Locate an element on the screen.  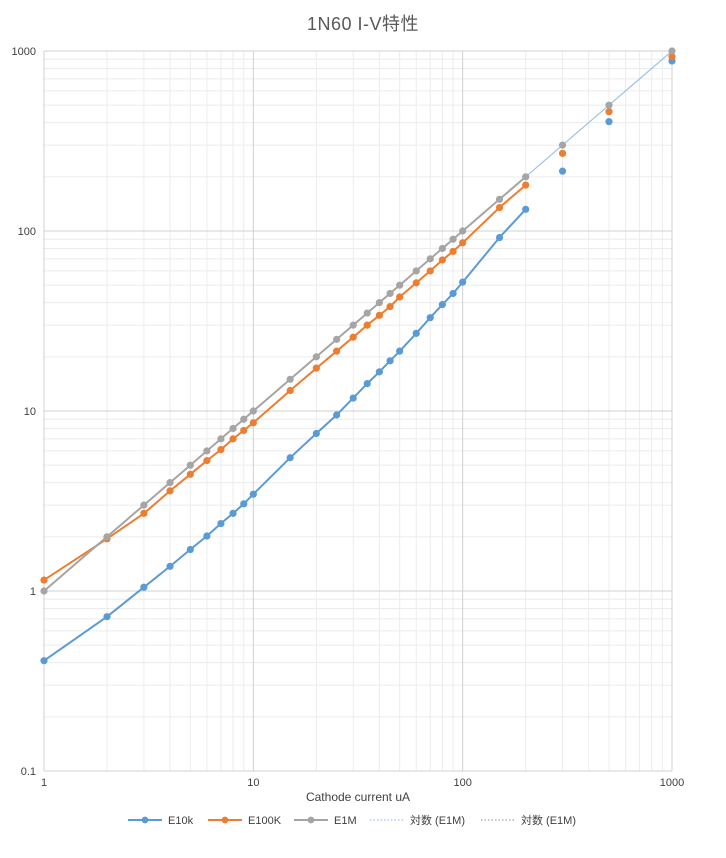
legend-item: E10k is located at coordinates (161, 821).